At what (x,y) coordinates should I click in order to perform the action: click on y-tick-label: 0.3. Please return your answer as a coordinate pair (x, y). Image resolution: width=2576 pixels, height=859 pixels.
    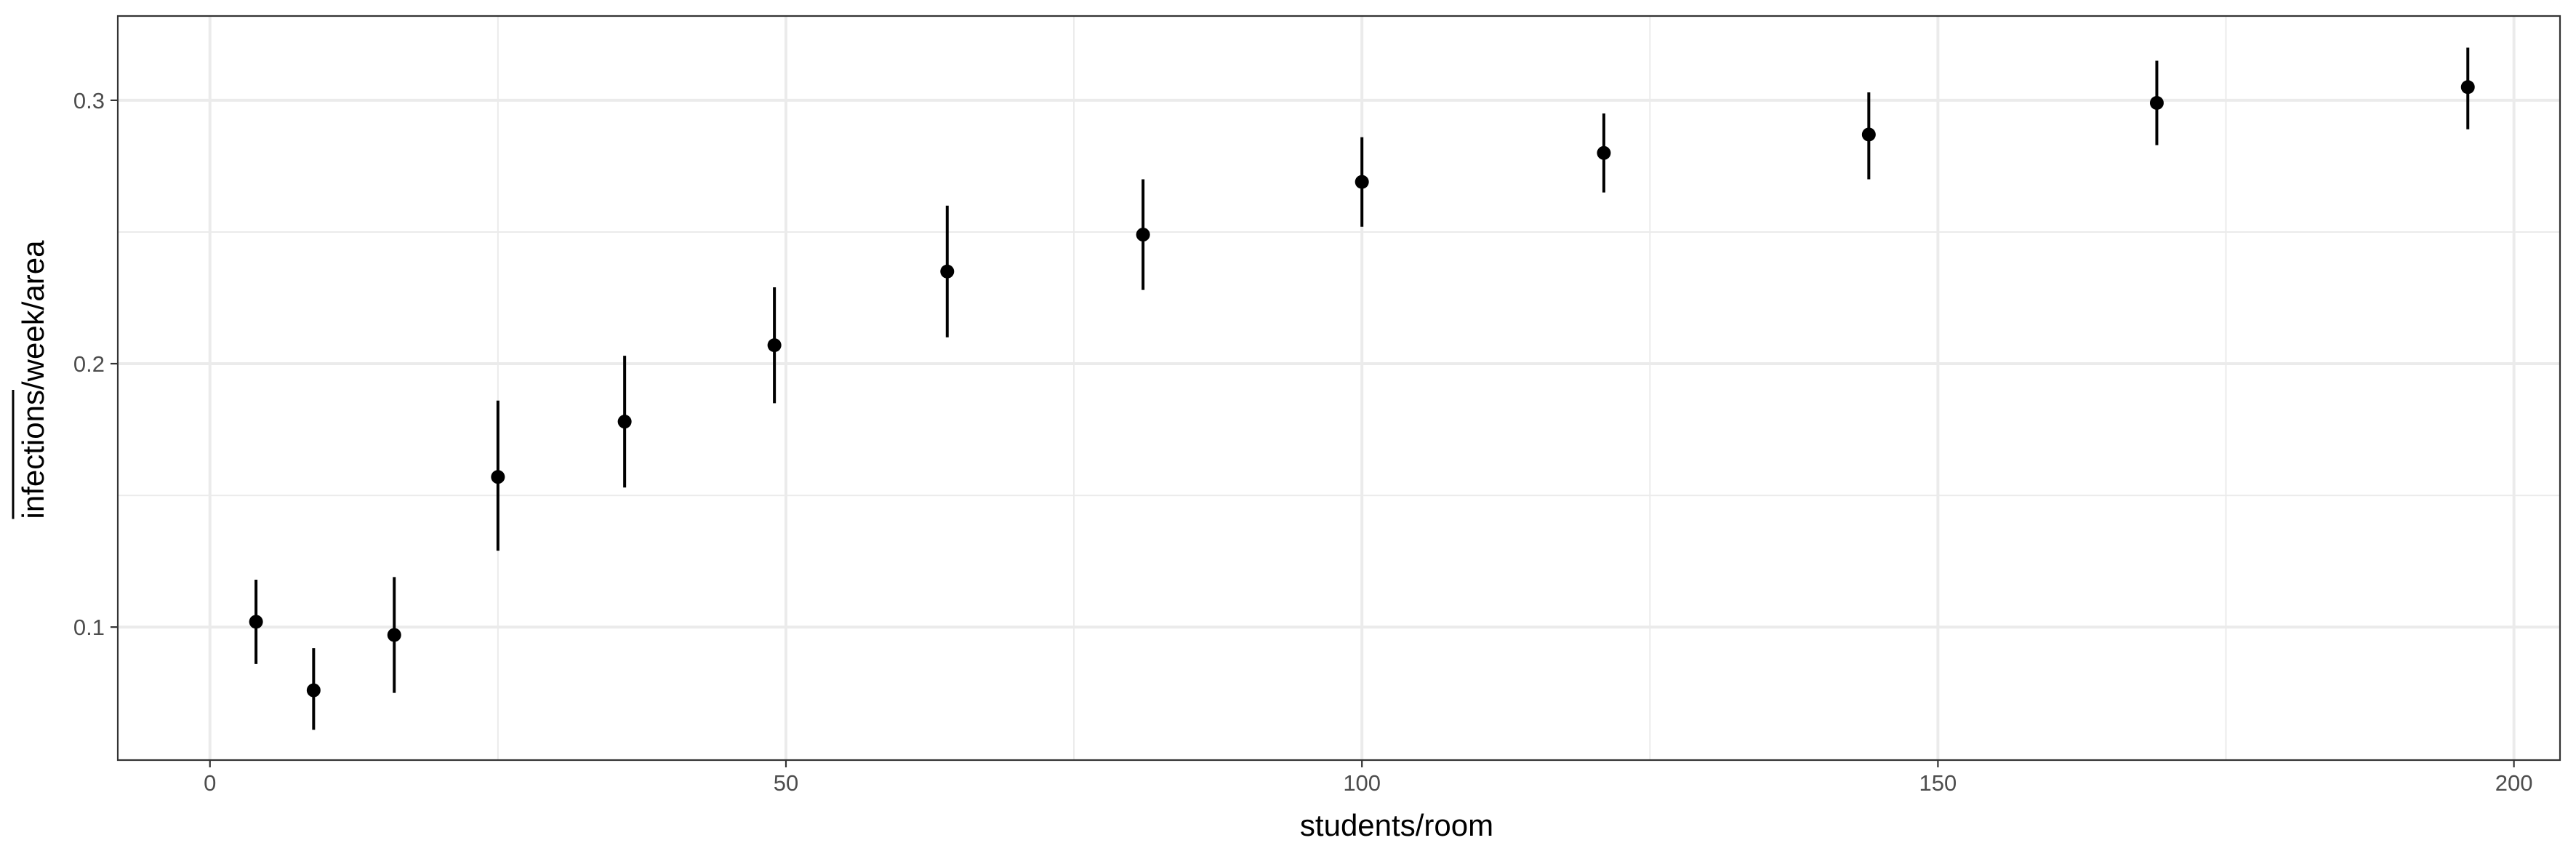
    Looking at the image, I should click on (89, 100).